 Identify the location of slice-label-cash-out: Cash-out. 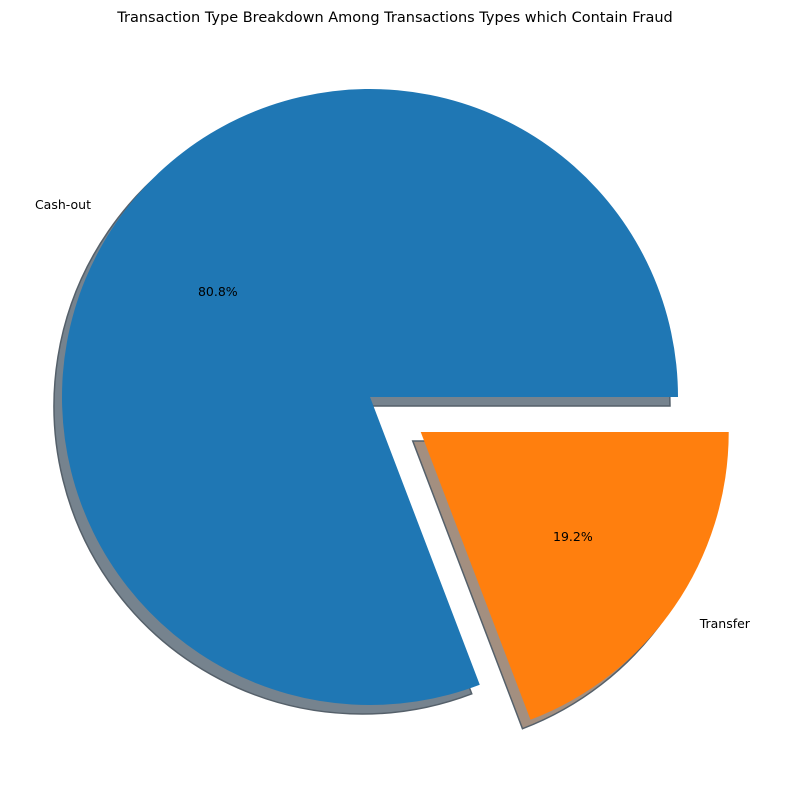
(63, 204).